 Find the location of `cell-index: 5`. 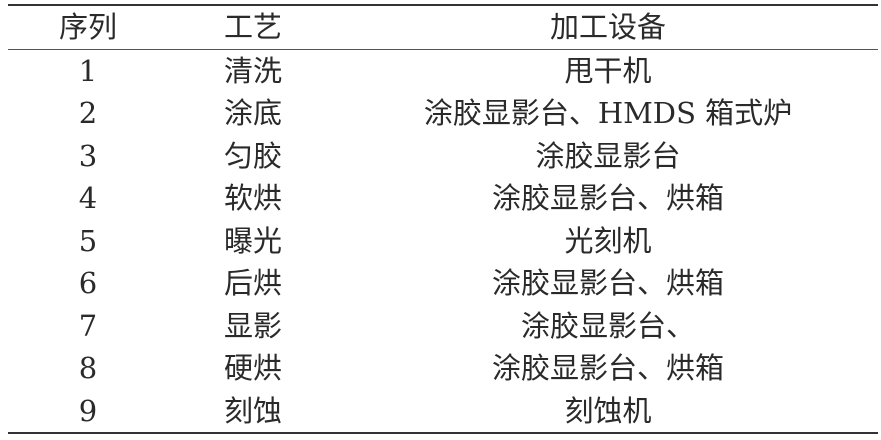

cell-index: 5 is located at coordinates (88, 240).